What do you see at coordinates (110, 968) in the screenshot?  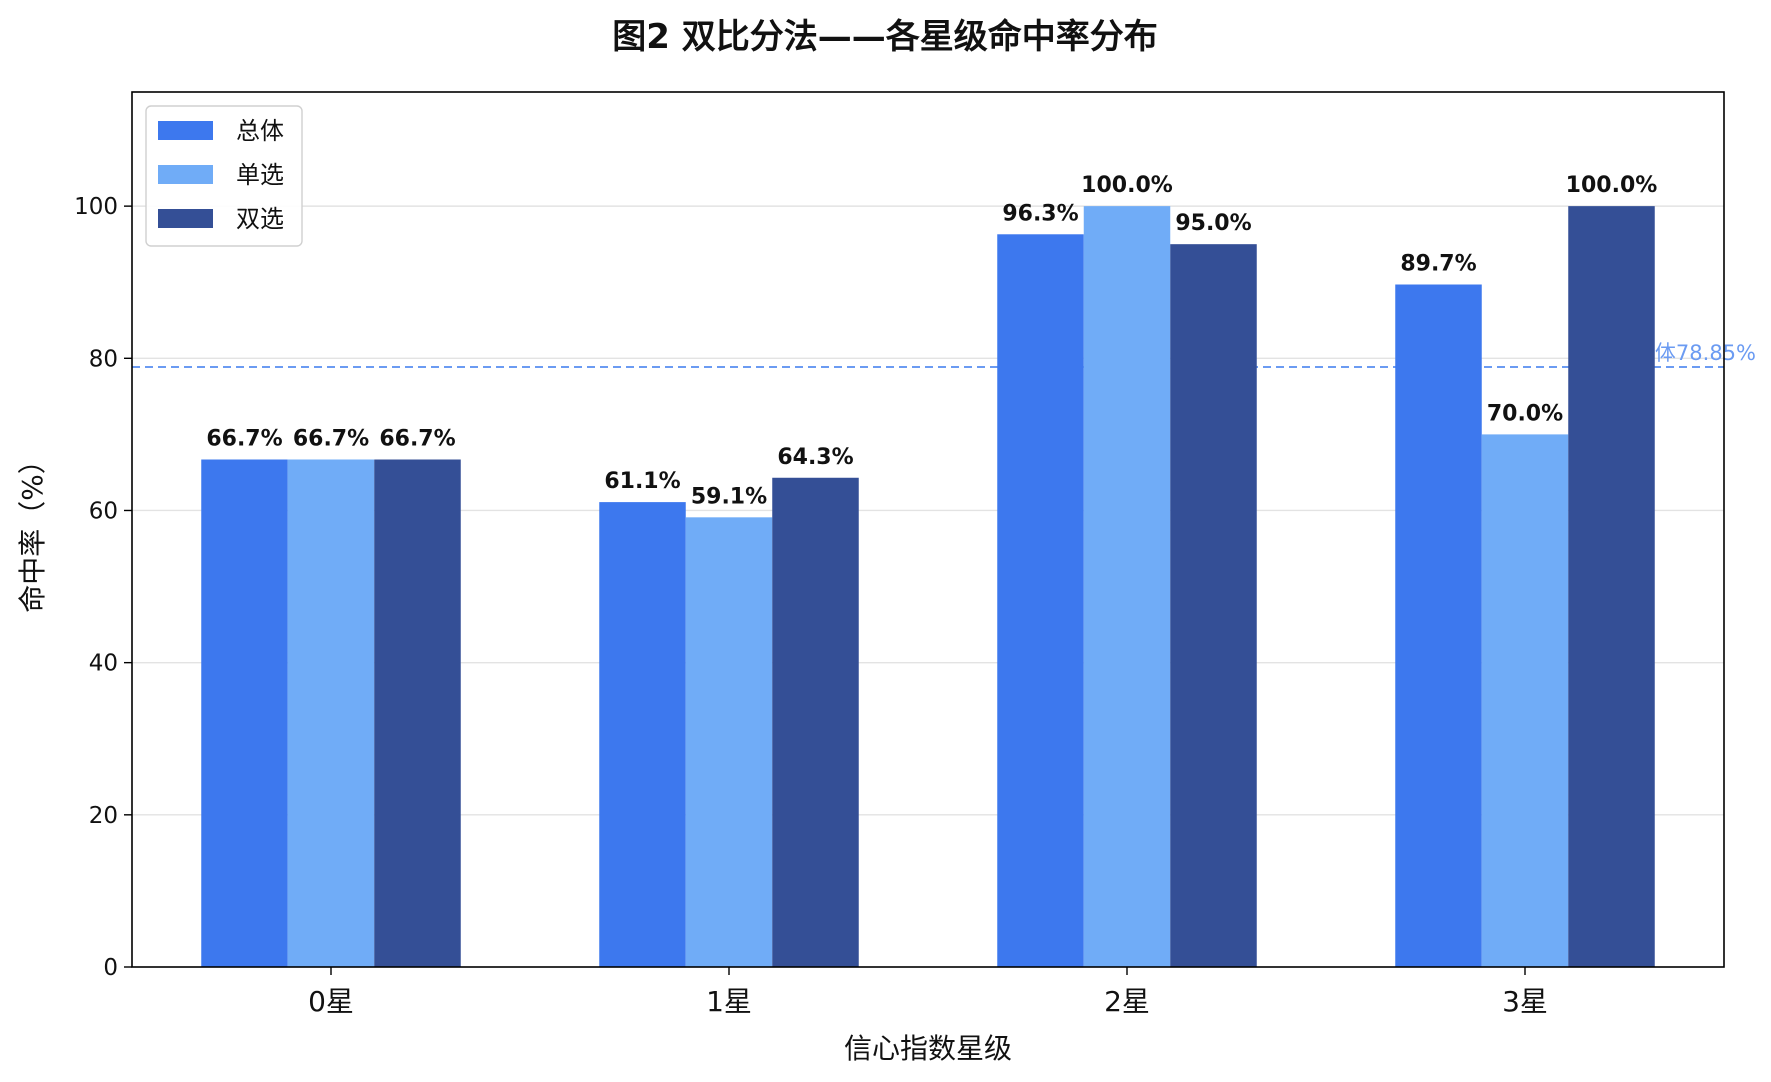 I see `y-tick-label: 0` at bounding box center [110, 968].